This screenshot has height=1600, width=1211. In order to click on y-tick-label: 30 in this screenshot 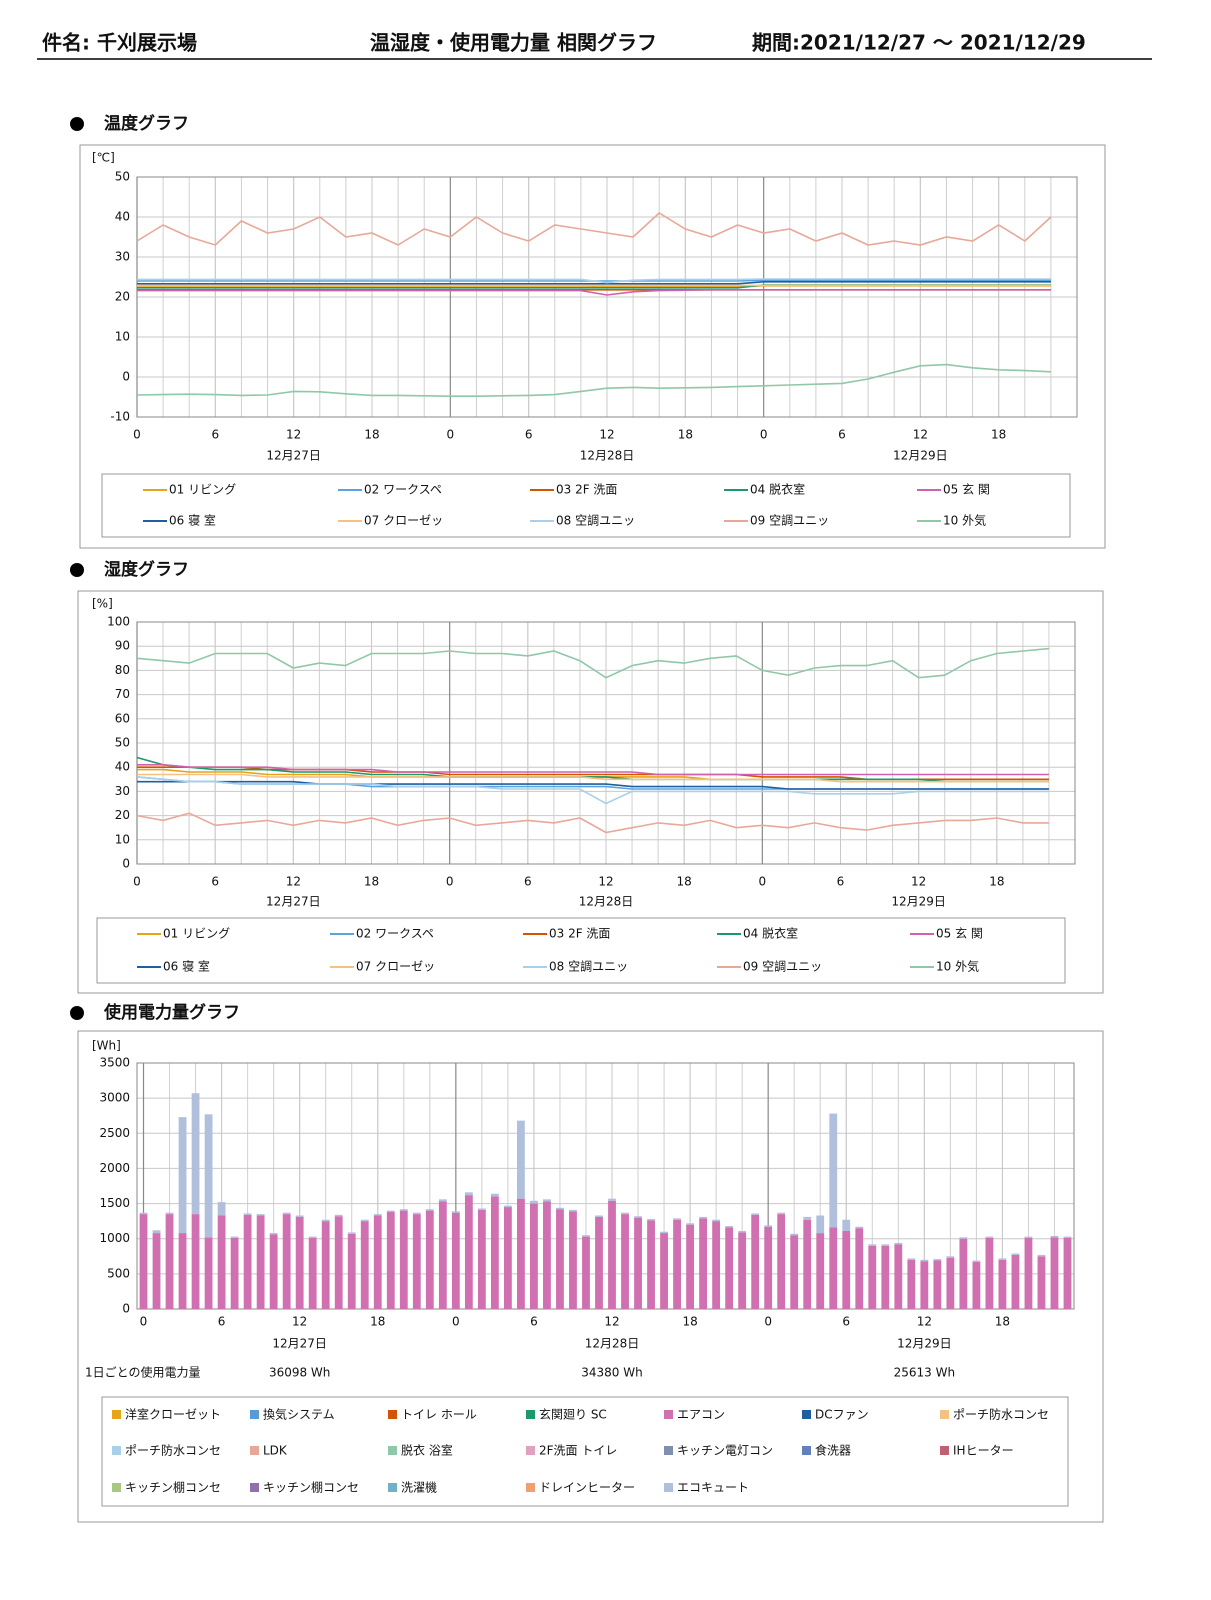, I will do `click(122, 791)`.